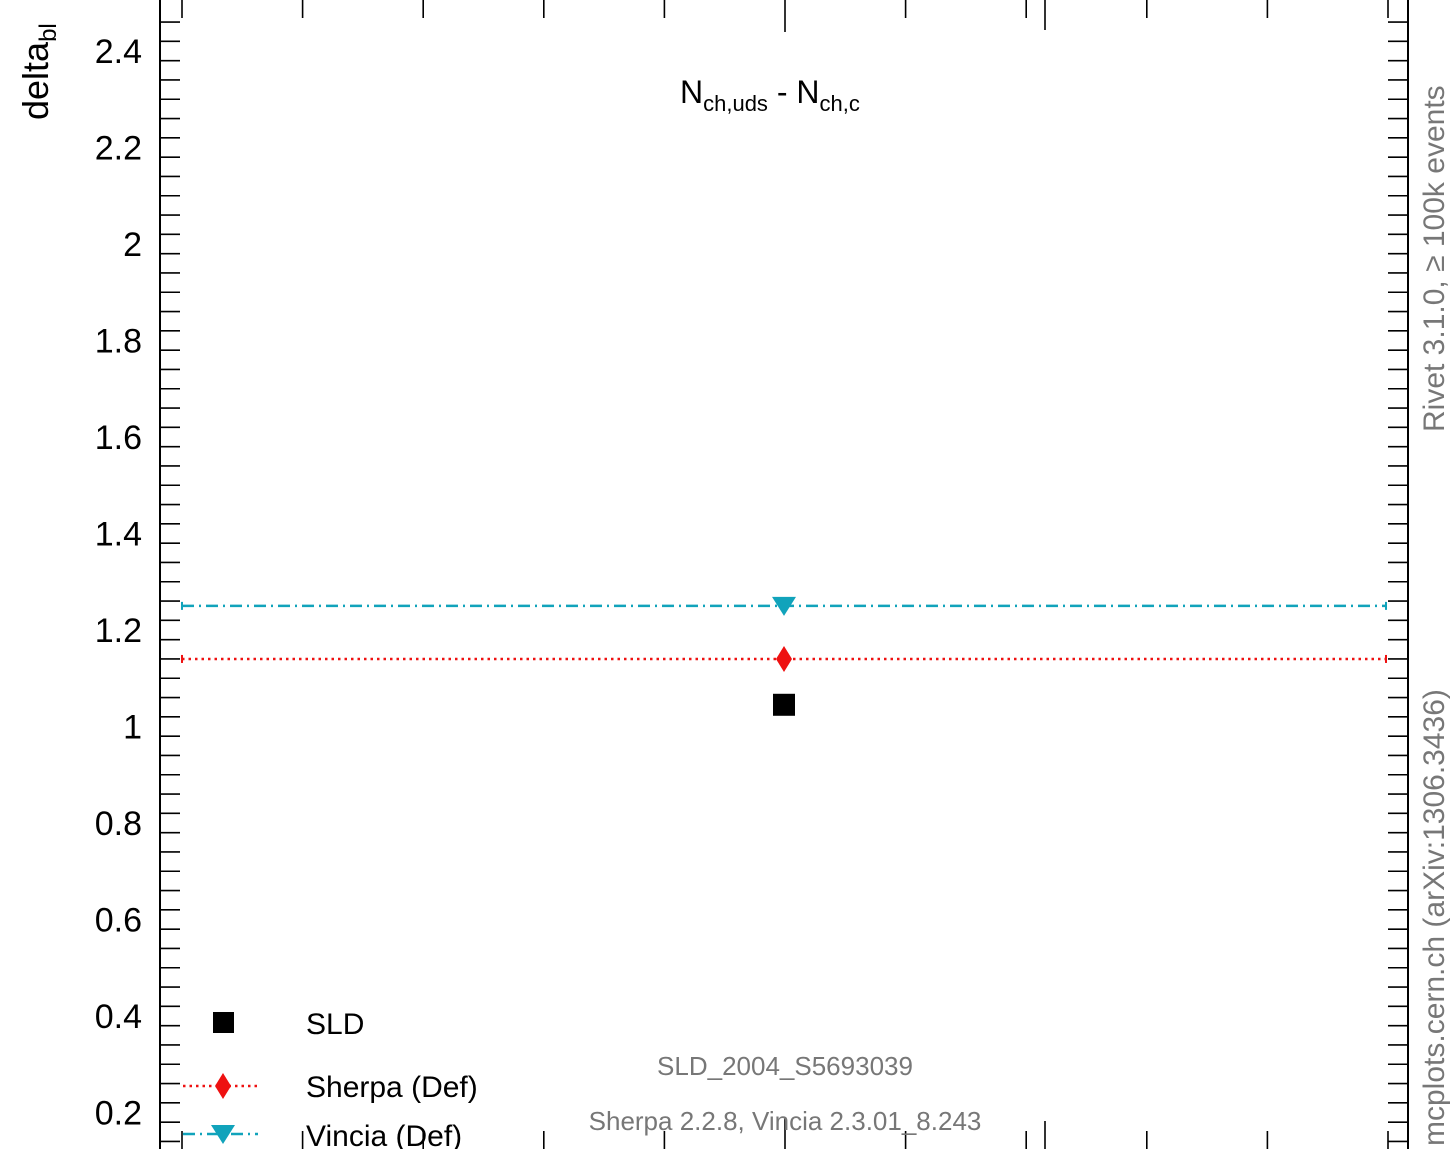  Describe the element at coordinates (785, 1066) in the screenshot. I see `analysis-label: SLD_2004_S5693039` at that location.